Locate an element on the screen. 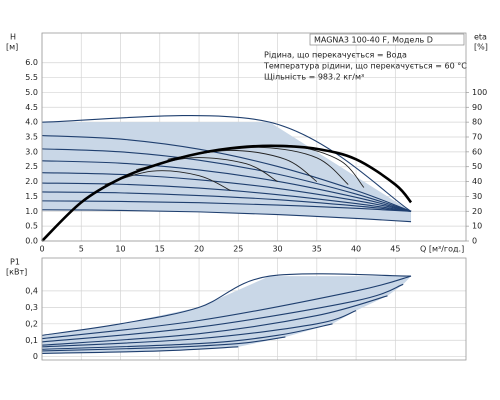 Image resolution: width=500 pixels, height=400 pixels. y2-tick-label: 90 is located at coordinates (477, 107).